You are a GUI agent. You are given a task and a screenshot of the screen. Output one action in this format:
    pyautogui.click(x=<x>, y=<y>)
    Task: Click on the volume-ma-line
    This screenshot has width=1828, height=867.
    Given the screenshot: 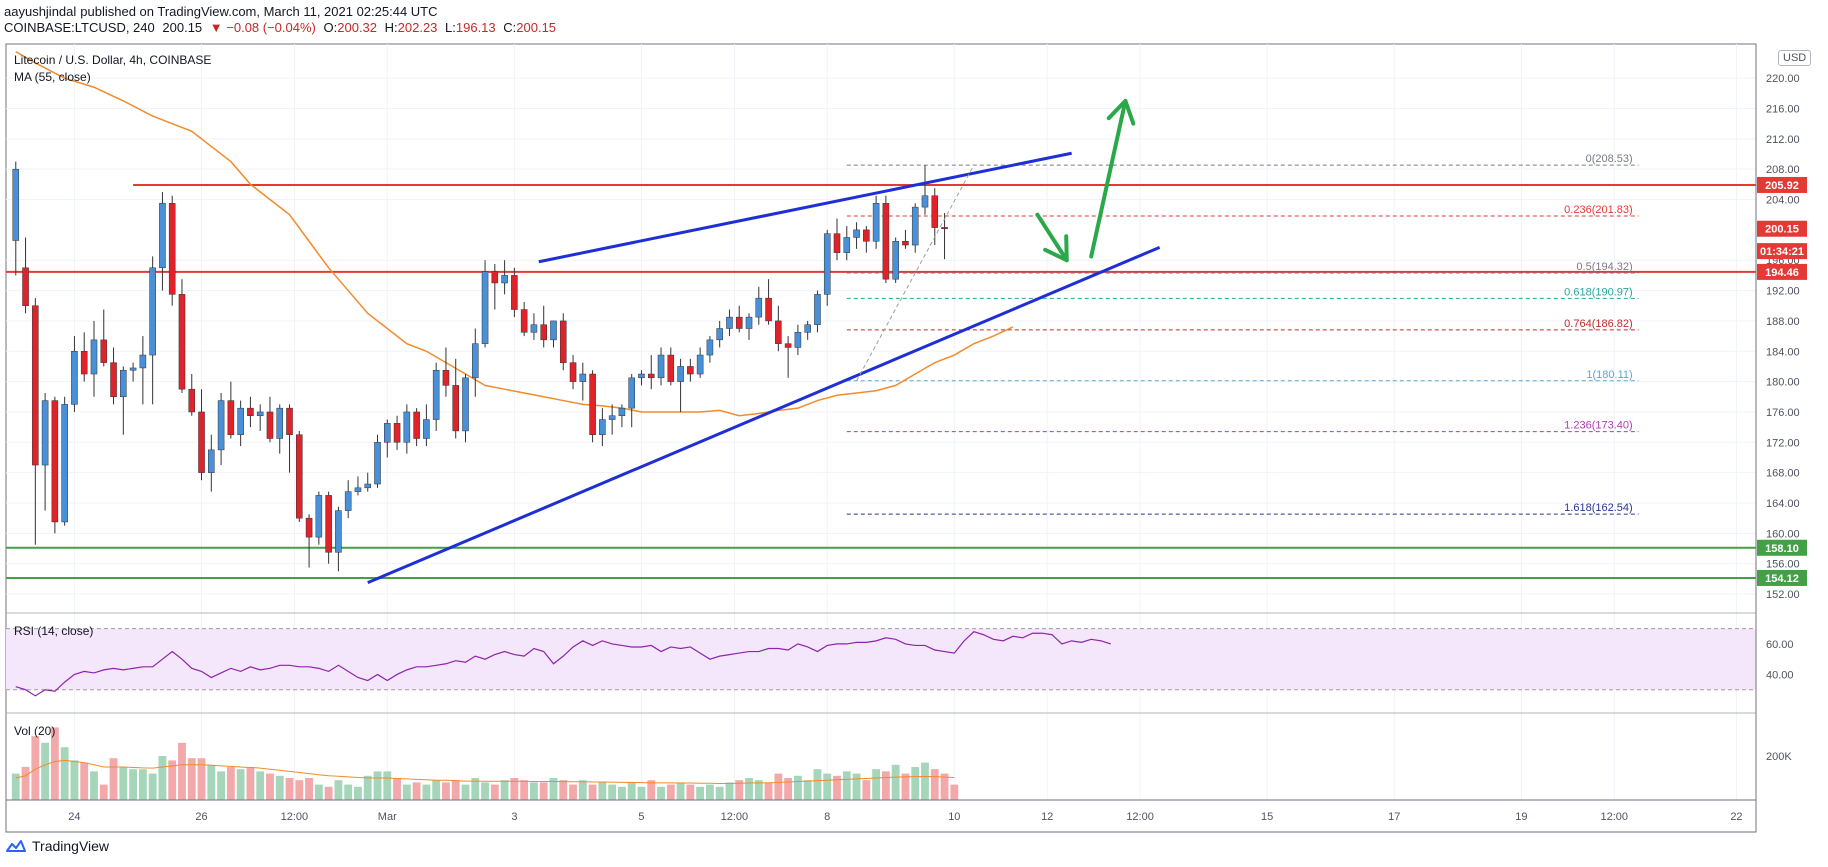 What is the action you would take?
    pyautogui.click(x=485, y=771)
    